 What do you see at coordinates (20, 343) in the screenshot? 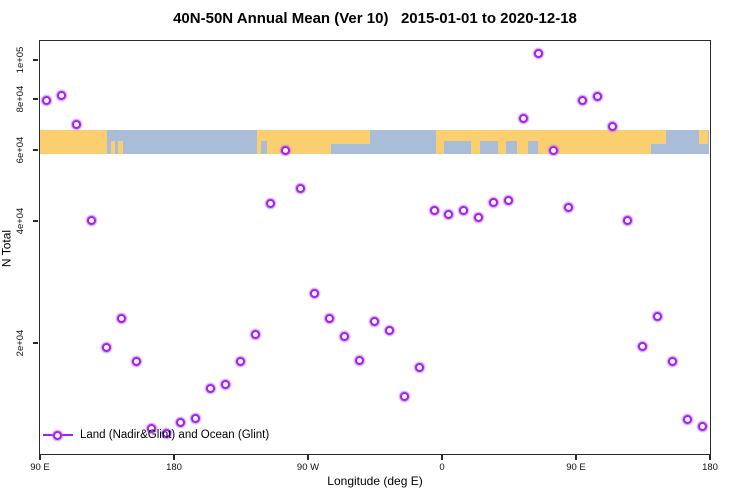
I see `y-tick-label: 2e+04` at bounding box center [20, 343].